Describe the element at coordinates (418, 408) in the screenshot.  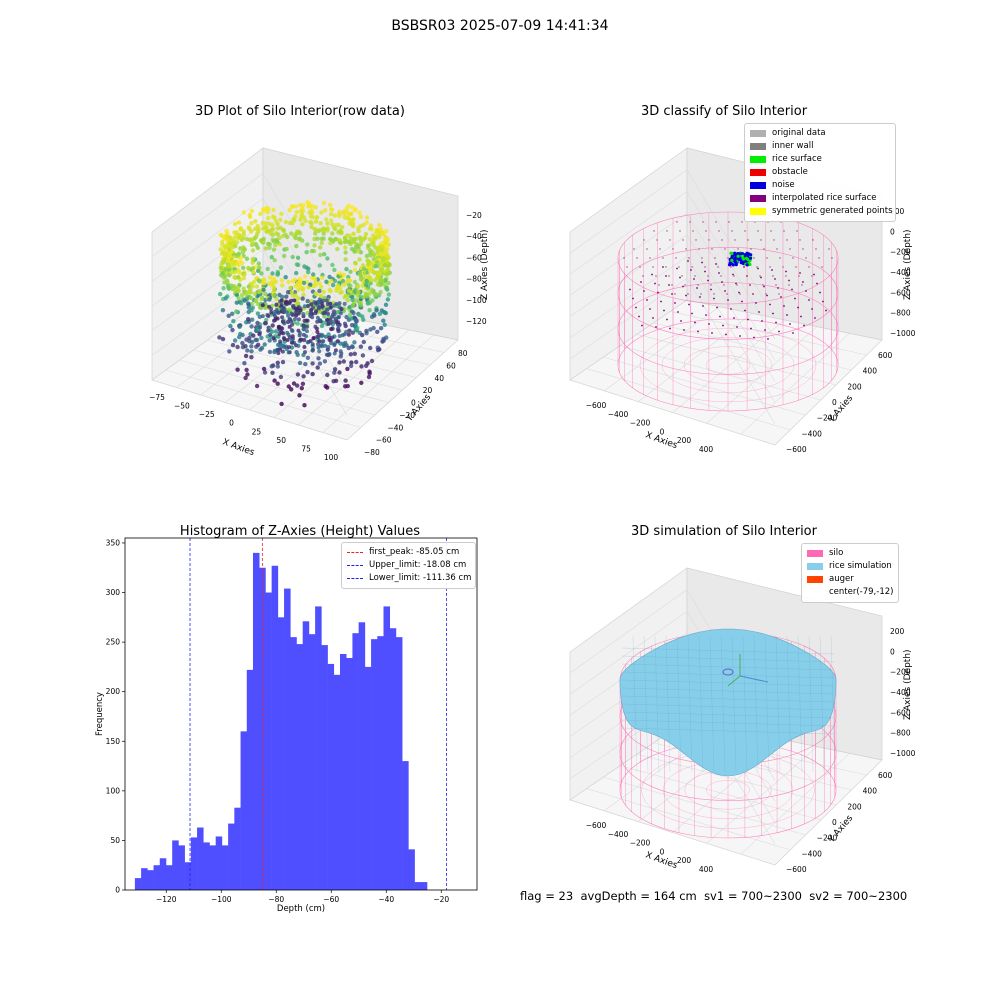
I see `y-axis-label: Y Axies` at that location.